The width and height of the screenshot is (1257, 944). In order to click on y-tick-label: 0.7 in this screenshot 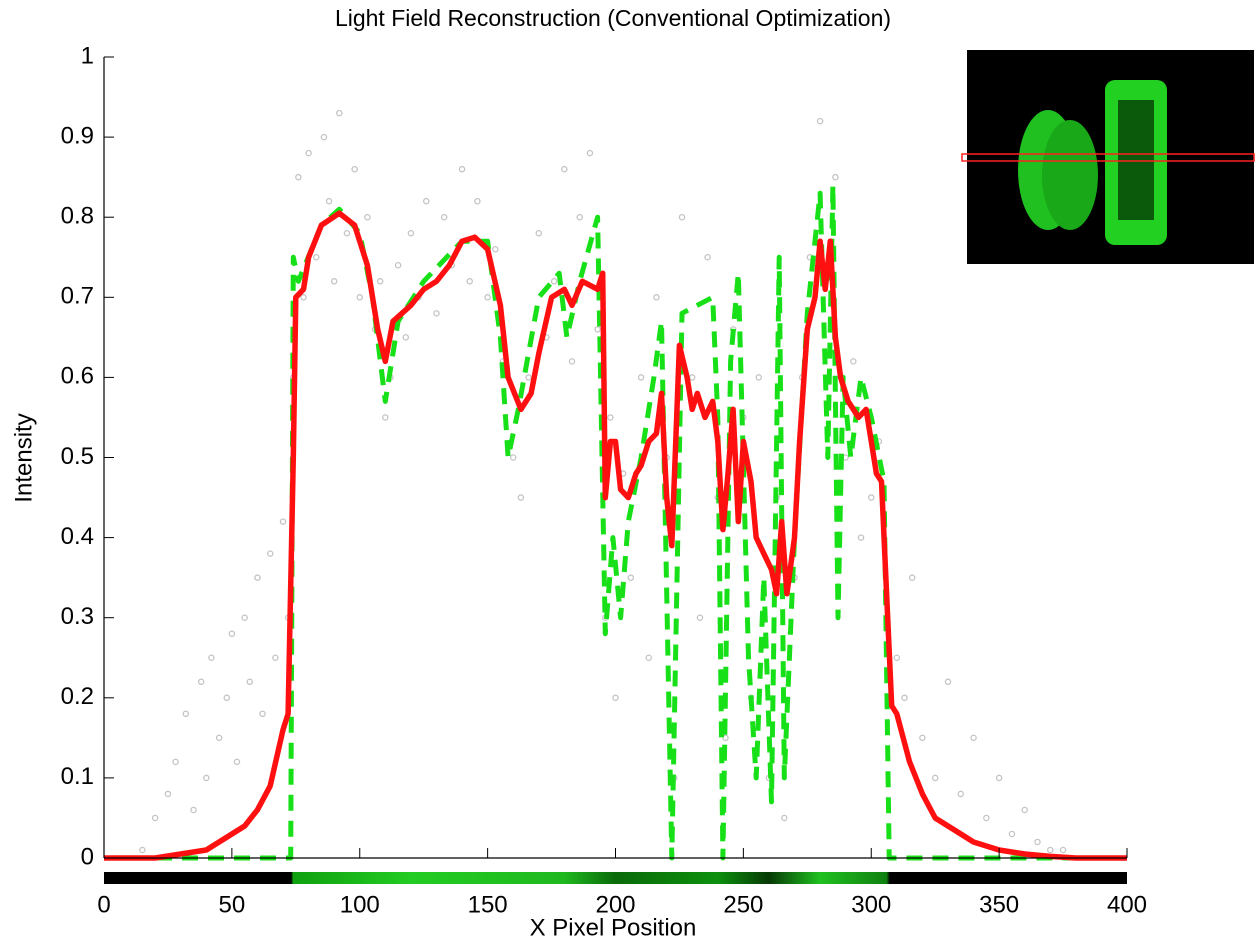, I will do `click(77, 296)`.